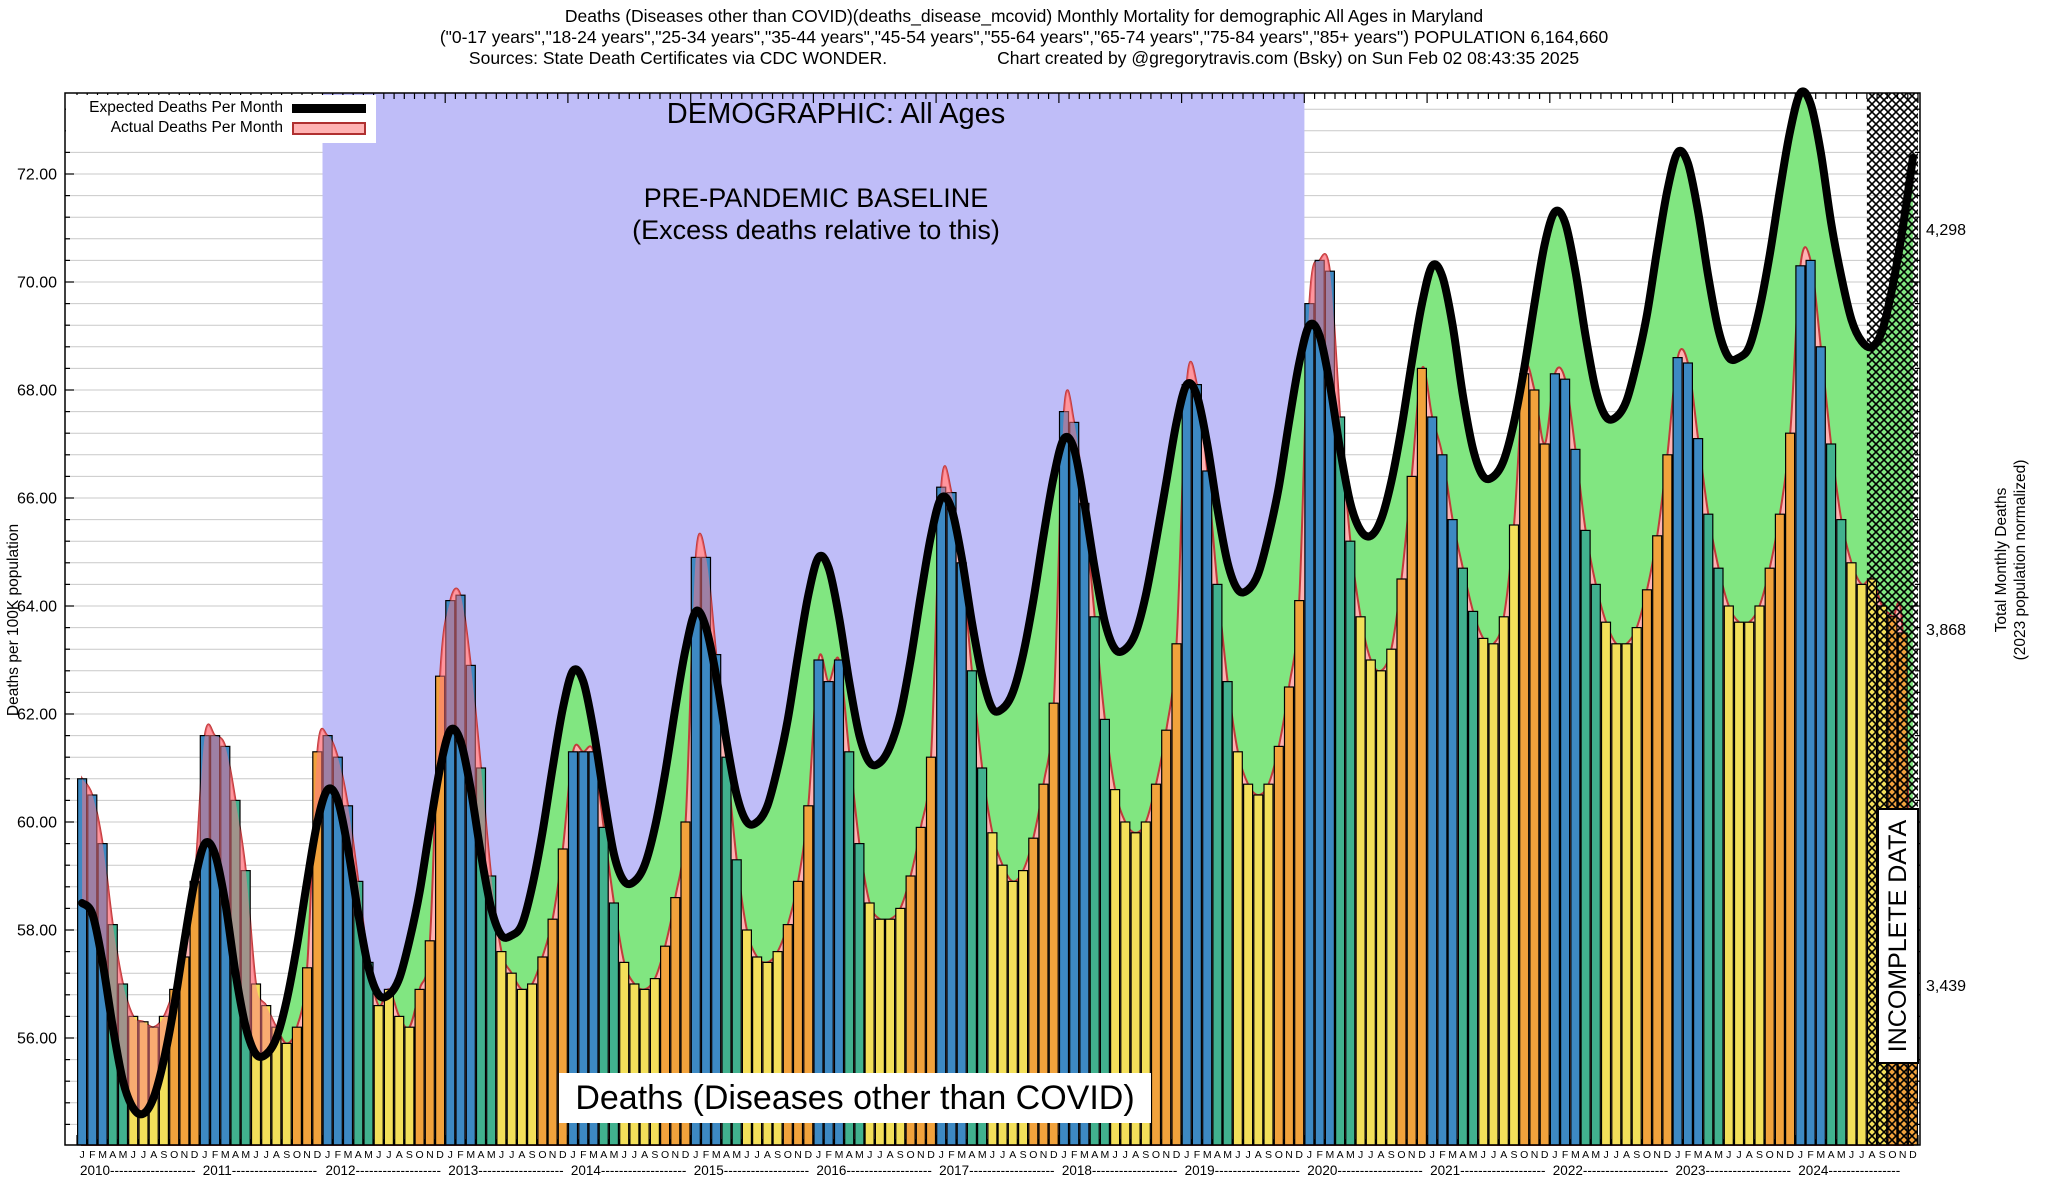  I want to click on year-label: 2010-------------------, so click(137, 1170).